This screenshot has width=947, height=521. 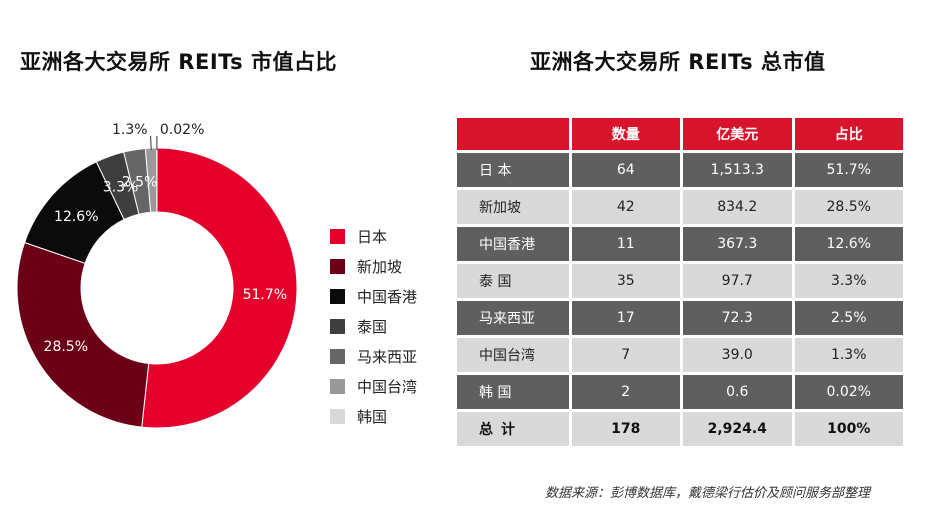 I want to click on table-header-count: 数量, so click(x=624, y=134).